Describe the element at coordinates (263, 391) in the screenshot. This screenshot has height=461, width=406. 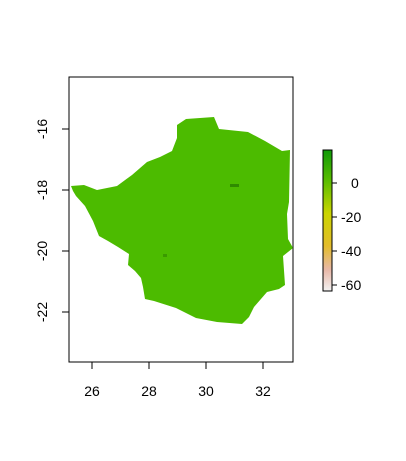
I see `x-tick-label: 32` at that location.